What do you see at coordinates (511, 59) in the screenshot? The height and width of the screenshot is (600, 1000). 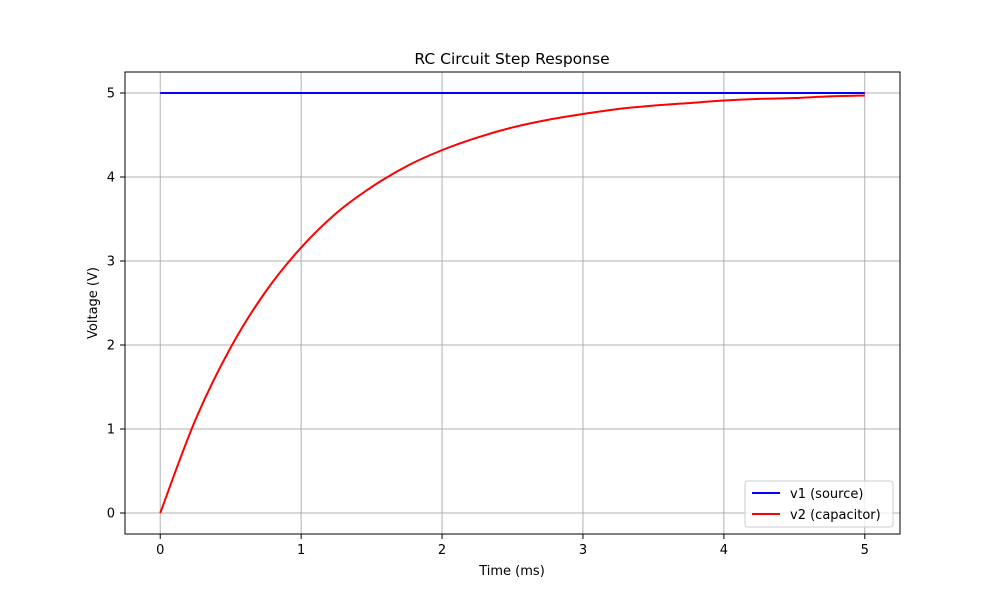 I see `chart-title: RC Circuit Step Response` at bounding box center [511, 59].